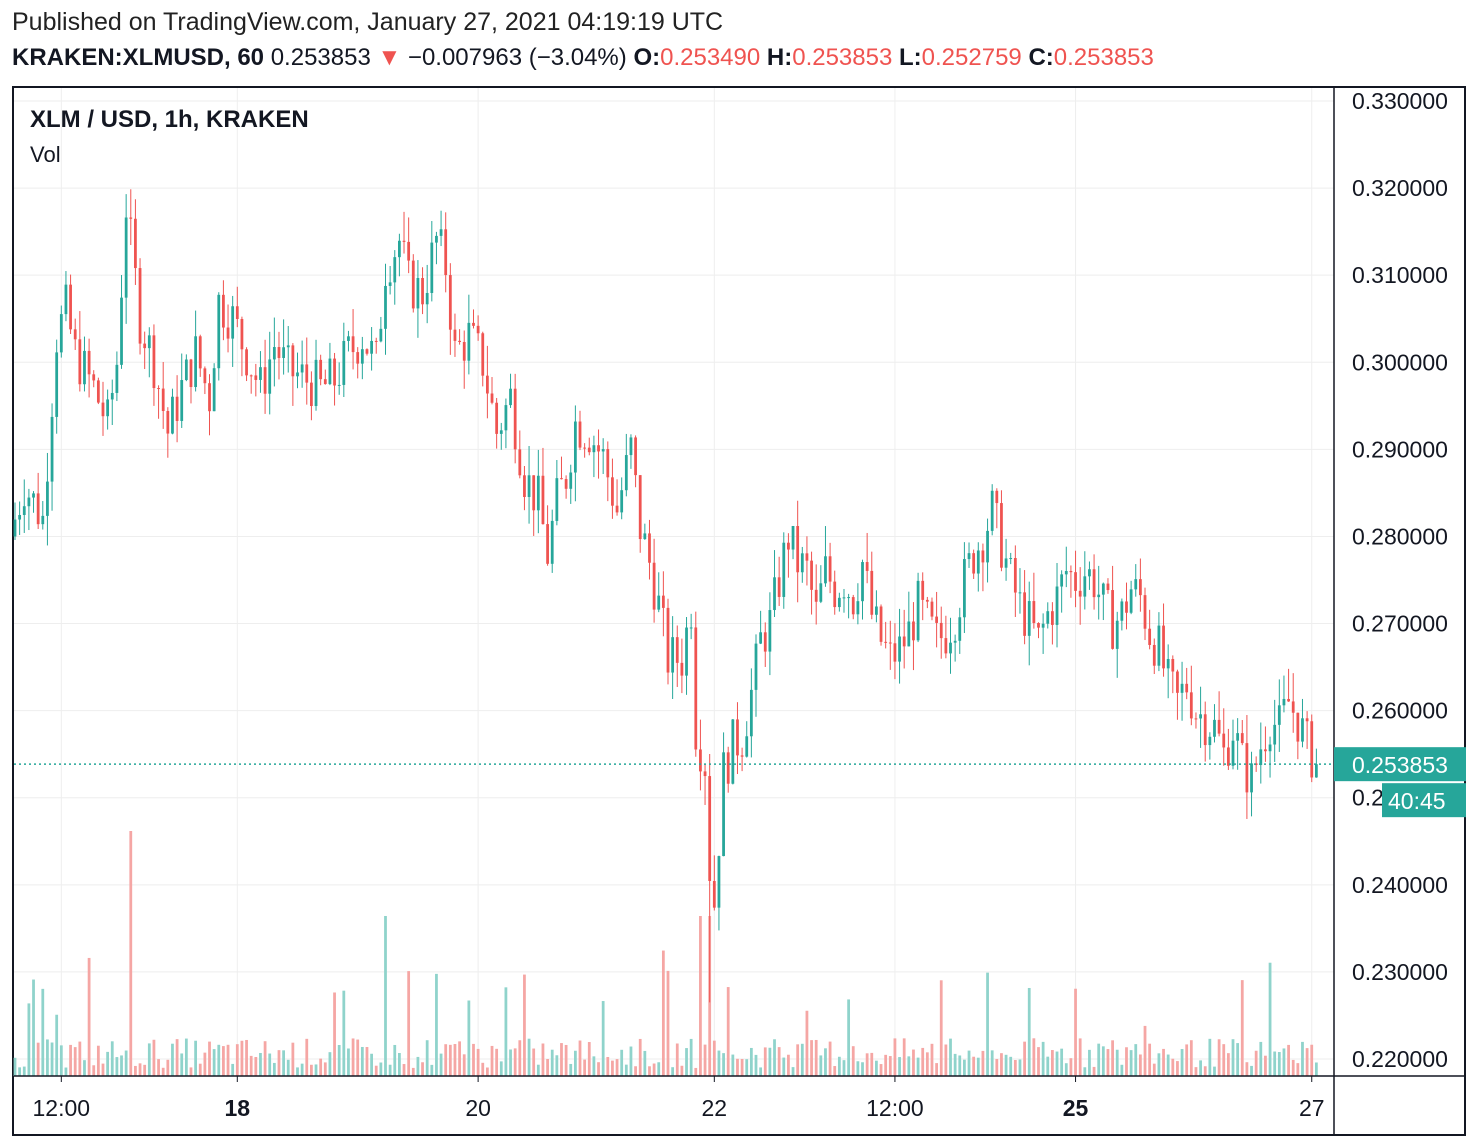 The image size is (1480, 1148). I want to click on last-price: 0.253853, so click(320, 57).